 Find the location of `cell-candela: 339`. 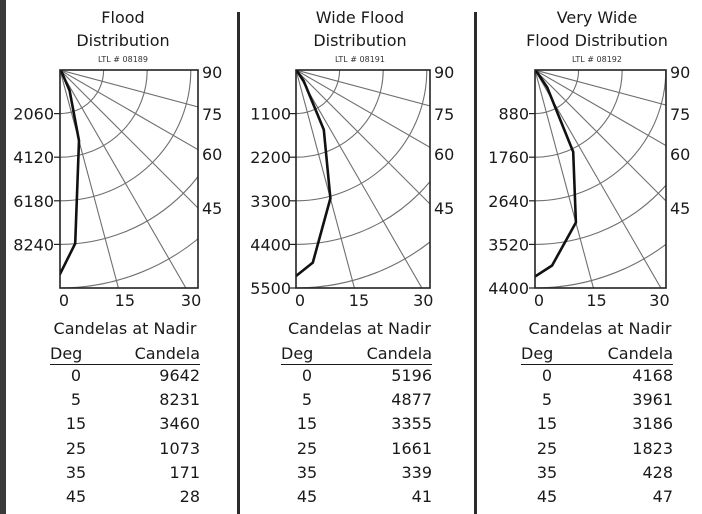

cell-candela: 339 is located at coordinates (416, 472).